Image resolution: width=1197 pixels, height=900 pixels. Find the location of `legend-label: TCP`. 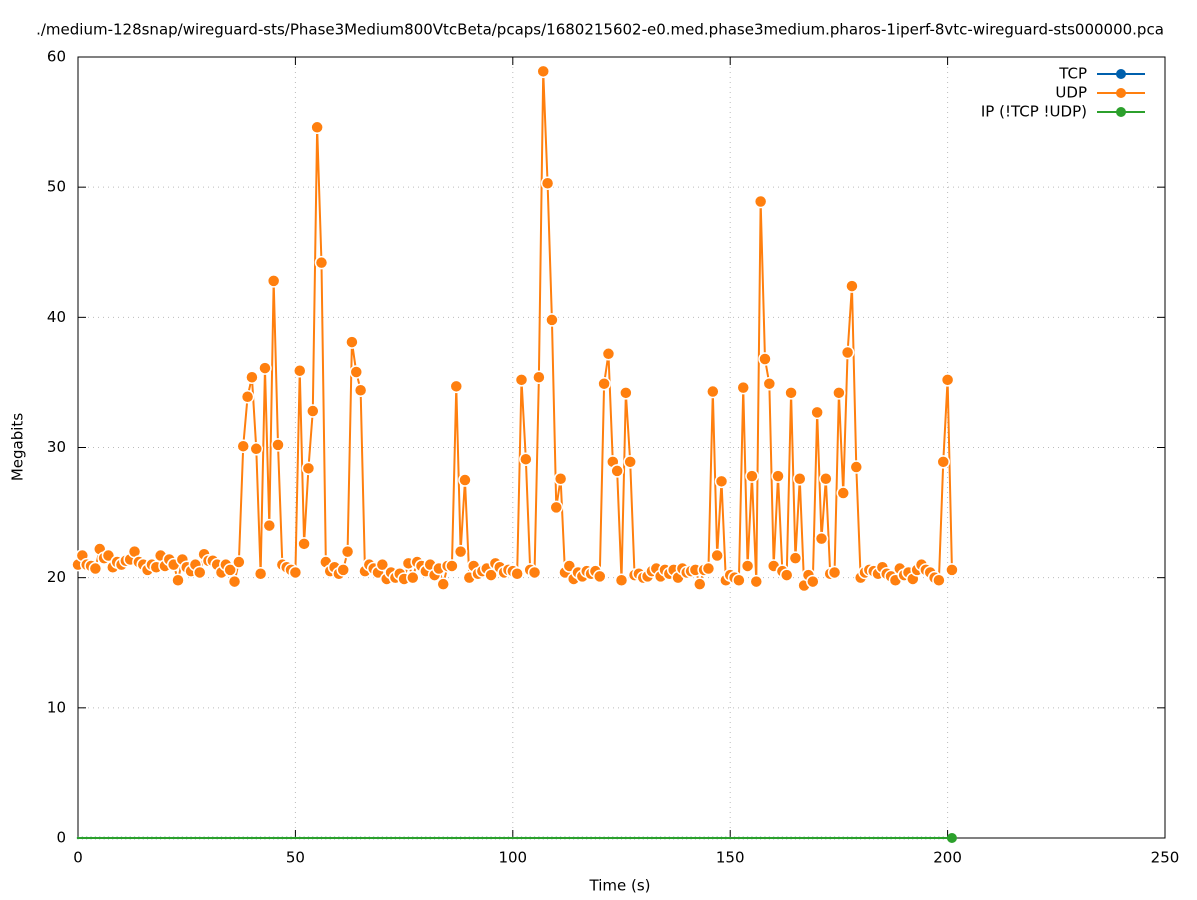

legend-label: TCP is located at coordinates (1072, 74).